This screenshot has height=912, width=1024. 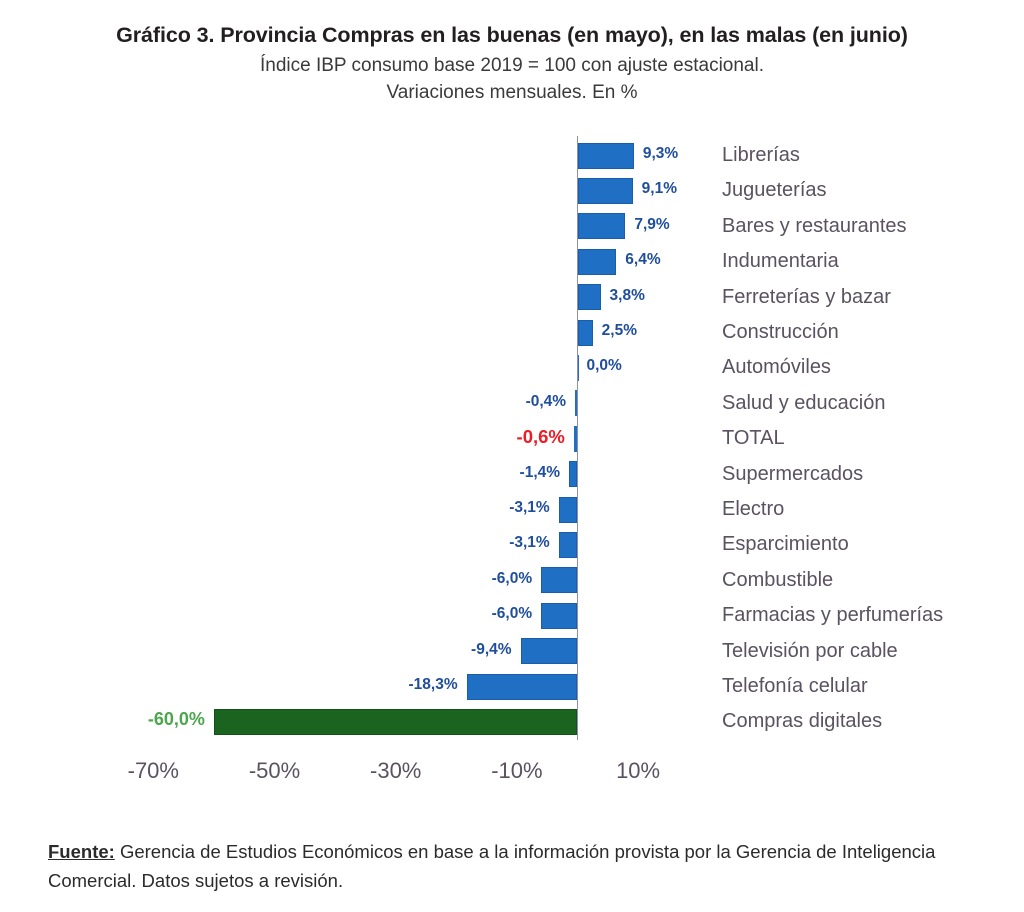 I want to click on chart-bar-row: -6,0% Farmacias y perfumerías, so click(x=512, y=615).